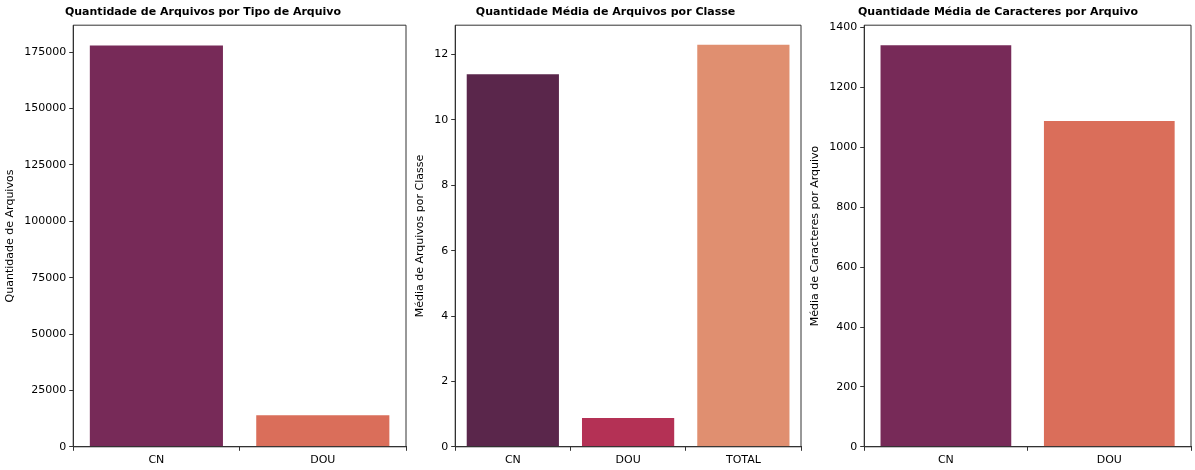 Image resolution: width=1195 pixels, height=470 pixels. I want to click on y-tick-label: 150000, so click(45, 108).